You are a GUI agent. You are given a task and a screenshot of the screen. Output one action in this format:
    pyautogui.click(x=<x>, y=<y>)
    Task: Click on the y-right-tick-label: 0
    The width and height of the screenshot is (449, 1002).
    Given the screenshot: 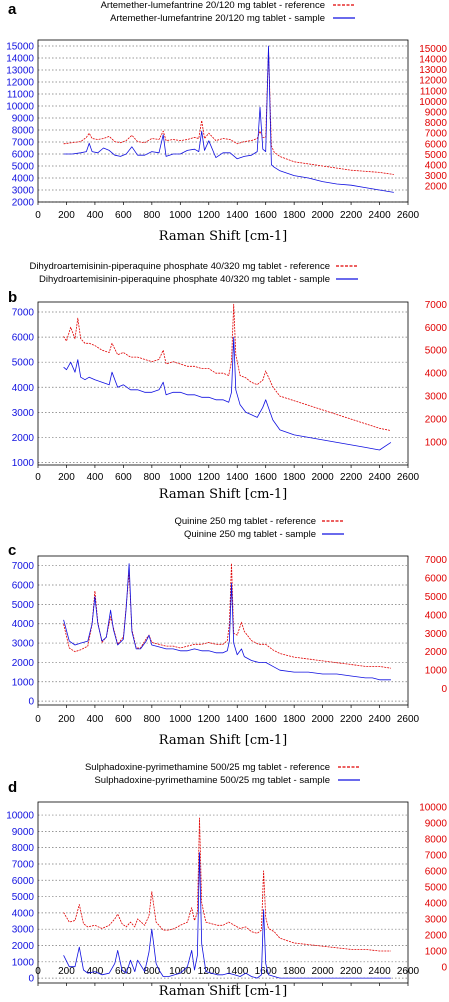 What is the action you would take?
    pyautogui.click(x=444, y=967)
    